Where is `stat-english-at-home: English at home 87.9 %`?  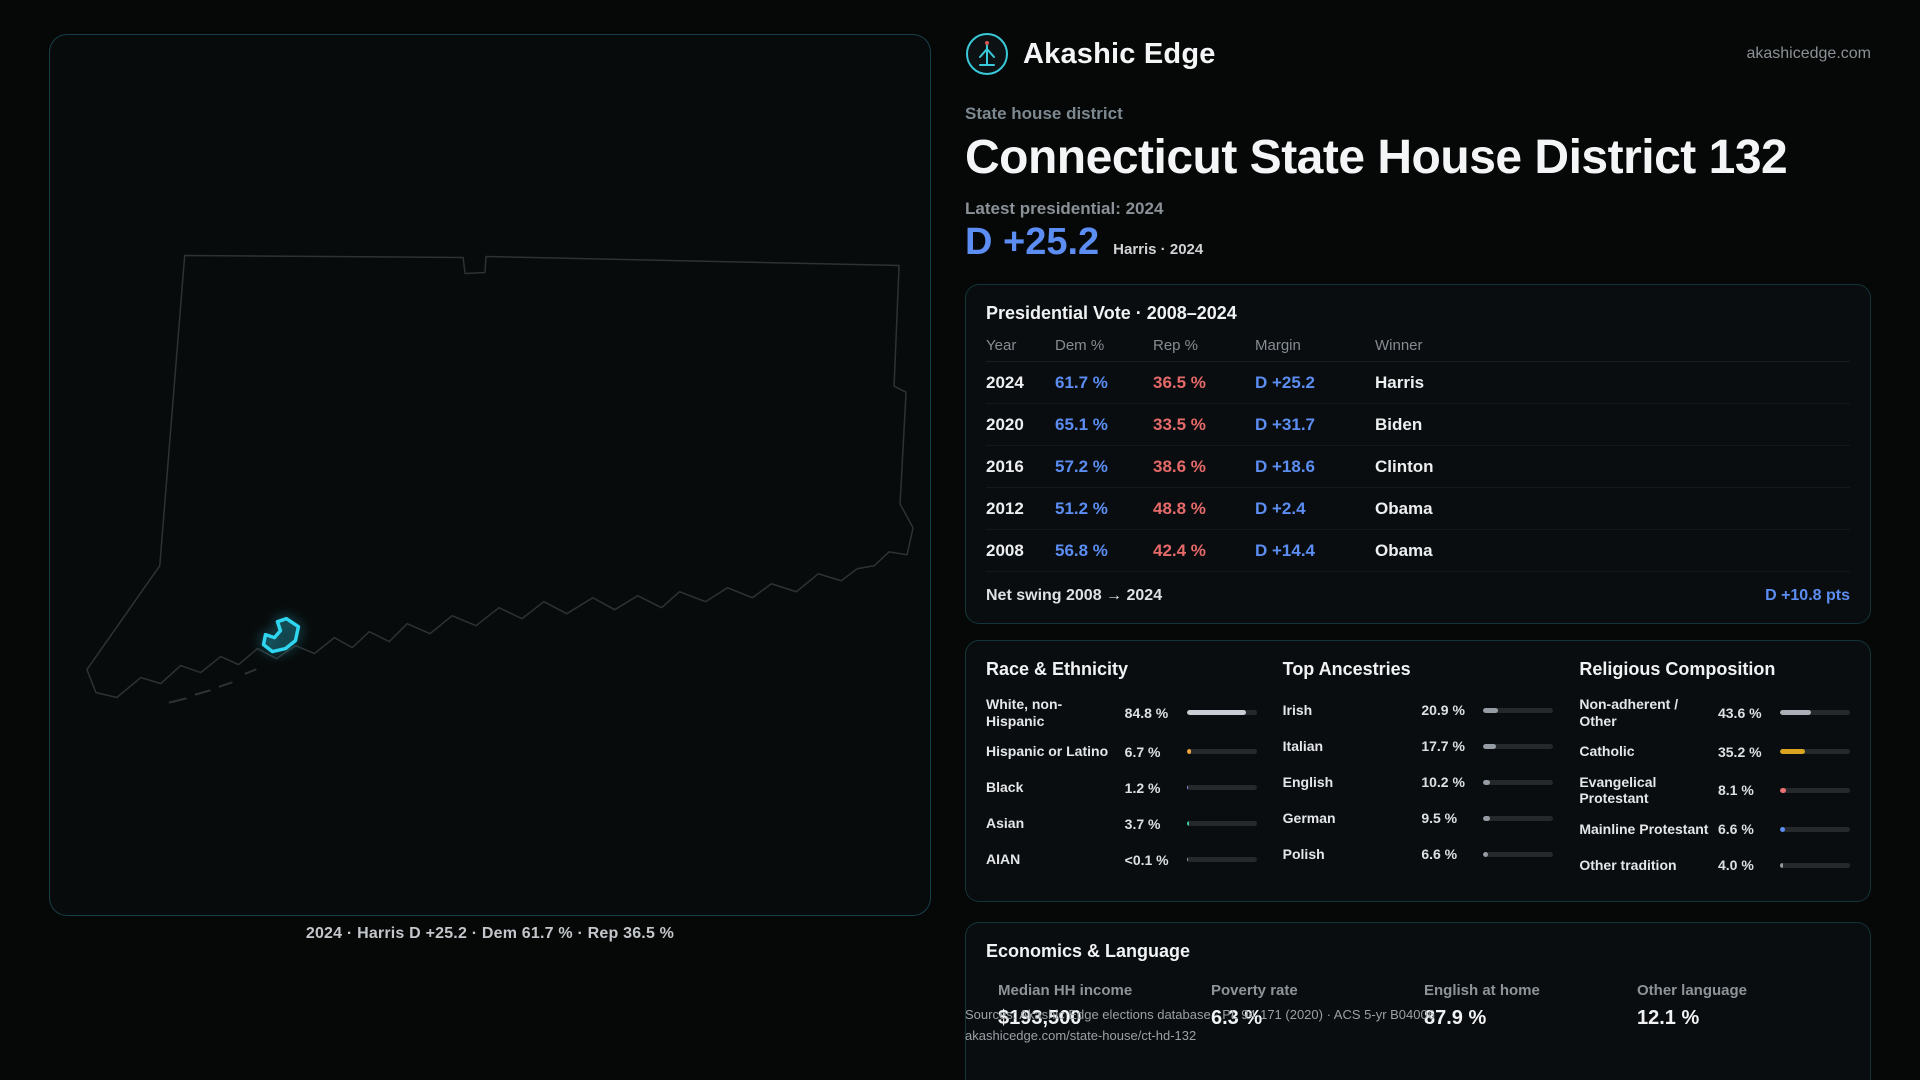 stat-english-at-home: English at home 87.9 % is located at coordinates (1530, 1006).